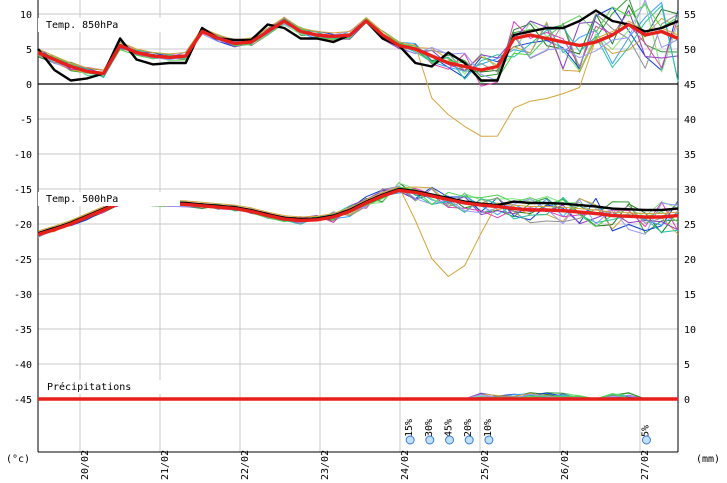 The width and height of the screenshot is (727, 483). Describe the element at coordinates (23, 365) in the screenshot. I see `left-tick-label: -40` at that location.